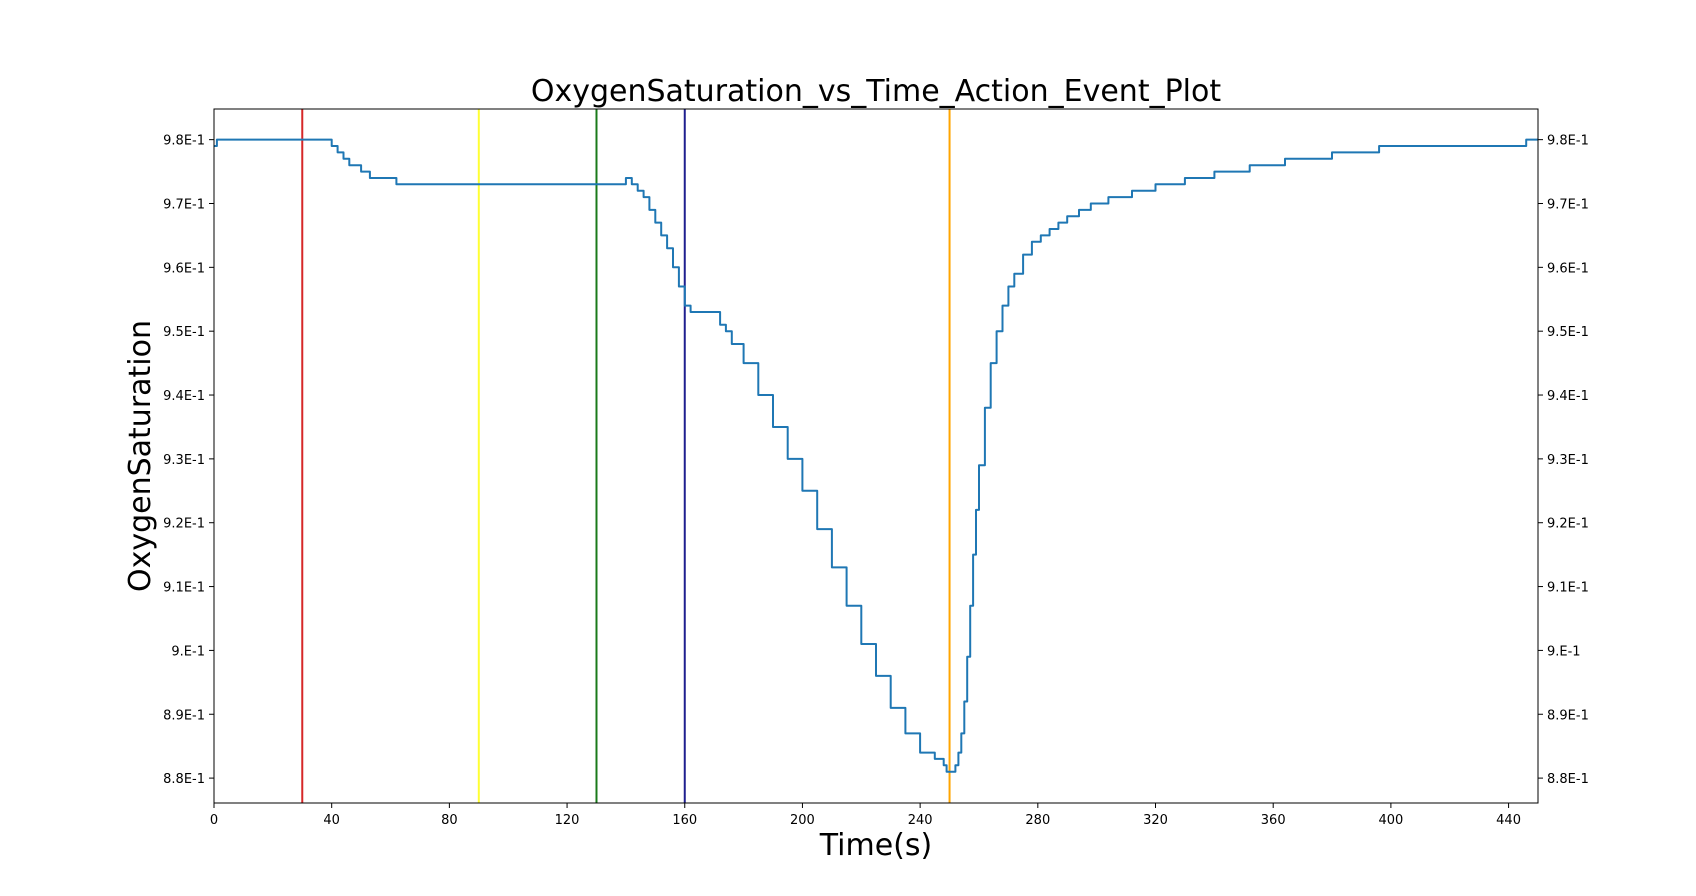 This screenshot has width=1696, height=896. Describe the element at coordinates (1568, 141) in the screenshot. I see `y-tick-label-right: 9.8E-1` at that location.